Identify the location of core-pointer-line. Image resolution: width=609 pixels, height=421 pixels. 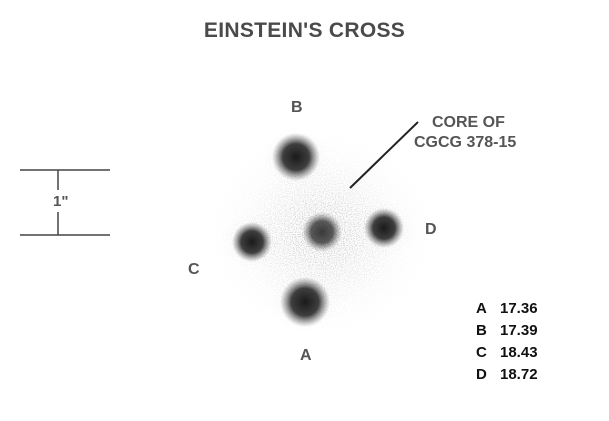
(384, 155).